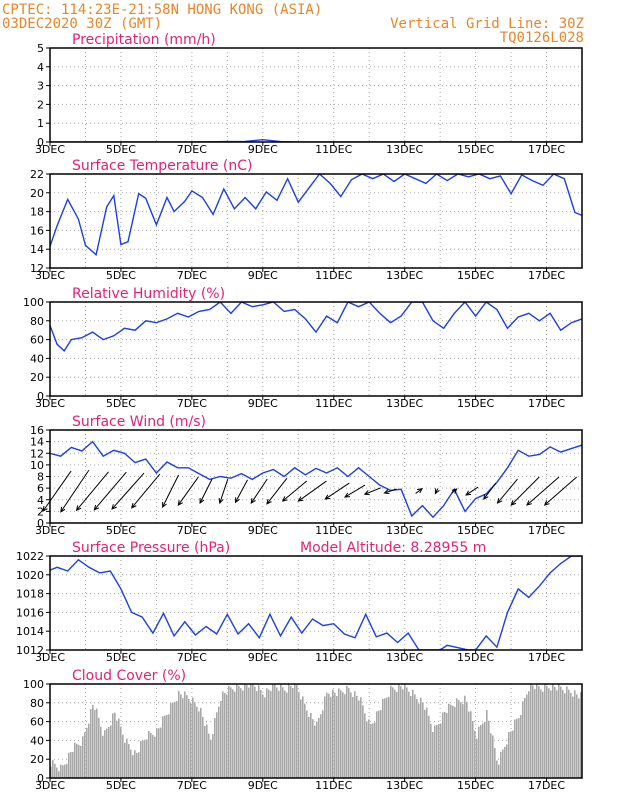  Describe the element at coordinates (37, 722) in the screenshot. I see `y-tick-label: 60` at that location.